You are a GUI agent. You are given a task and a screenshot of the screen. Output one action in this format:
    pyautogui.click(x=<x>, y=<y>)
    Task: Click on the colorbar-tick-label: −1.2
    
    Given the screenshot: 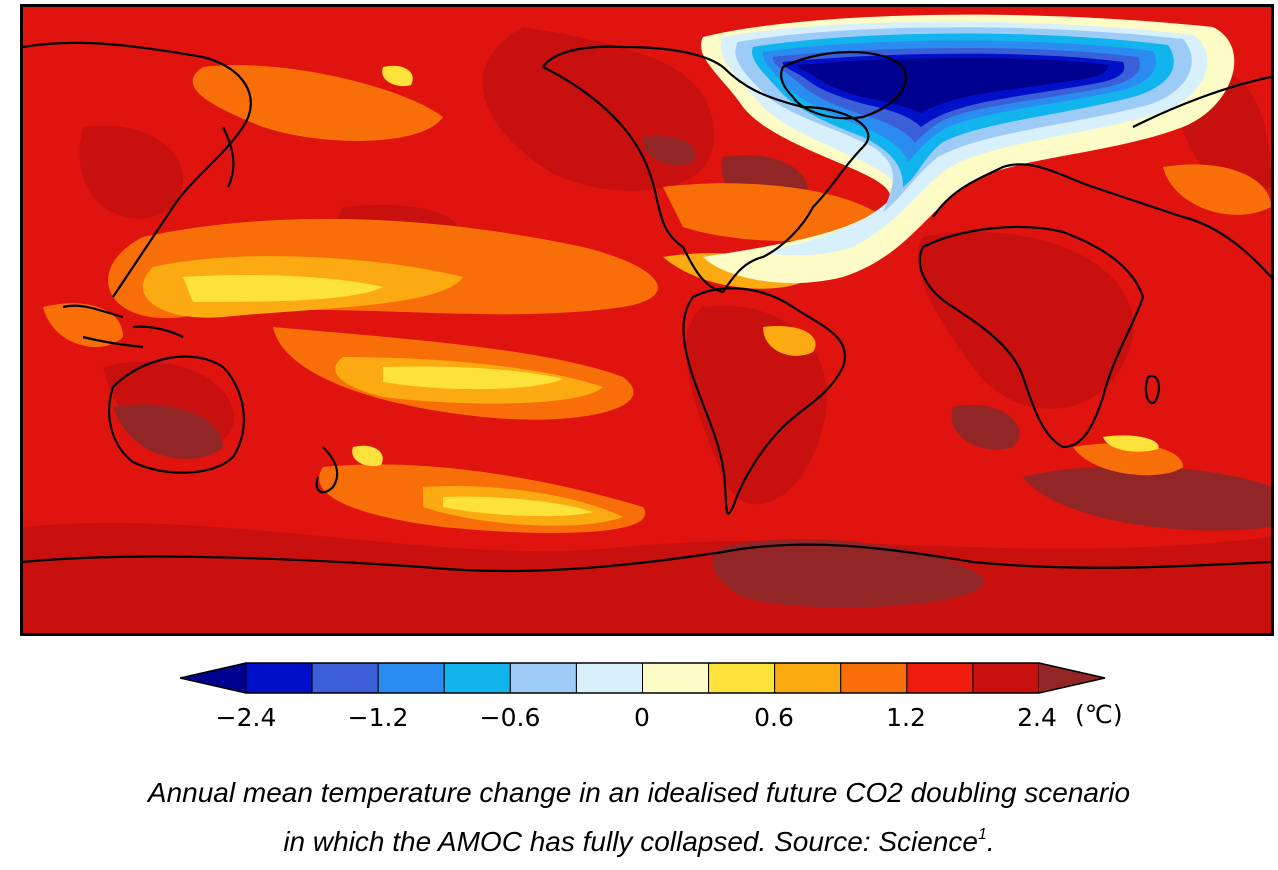 What is the action you would take?
    pyautogui.click(x=378, y=717)
    